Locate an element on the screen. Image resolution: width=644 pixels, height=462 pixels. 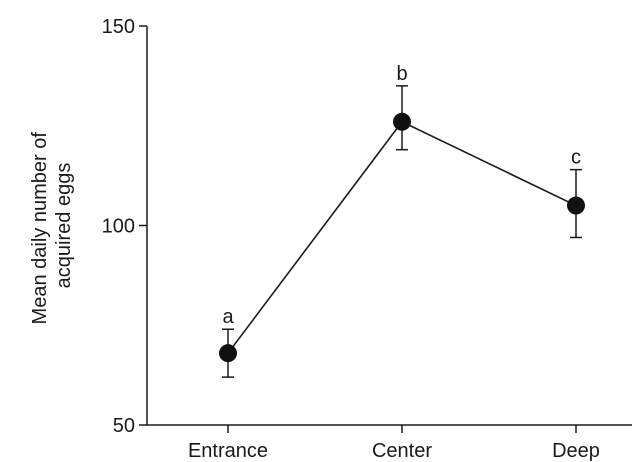
significance-label: c is located at coordinates (576, 158).